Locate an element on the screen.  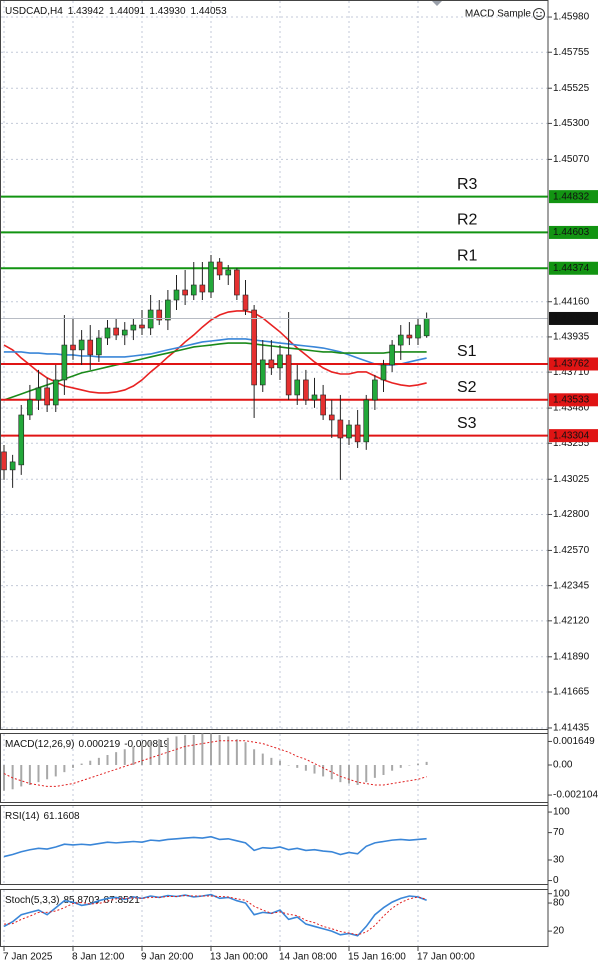
y-tick-label: 70 is located at coordinates (559, 832).